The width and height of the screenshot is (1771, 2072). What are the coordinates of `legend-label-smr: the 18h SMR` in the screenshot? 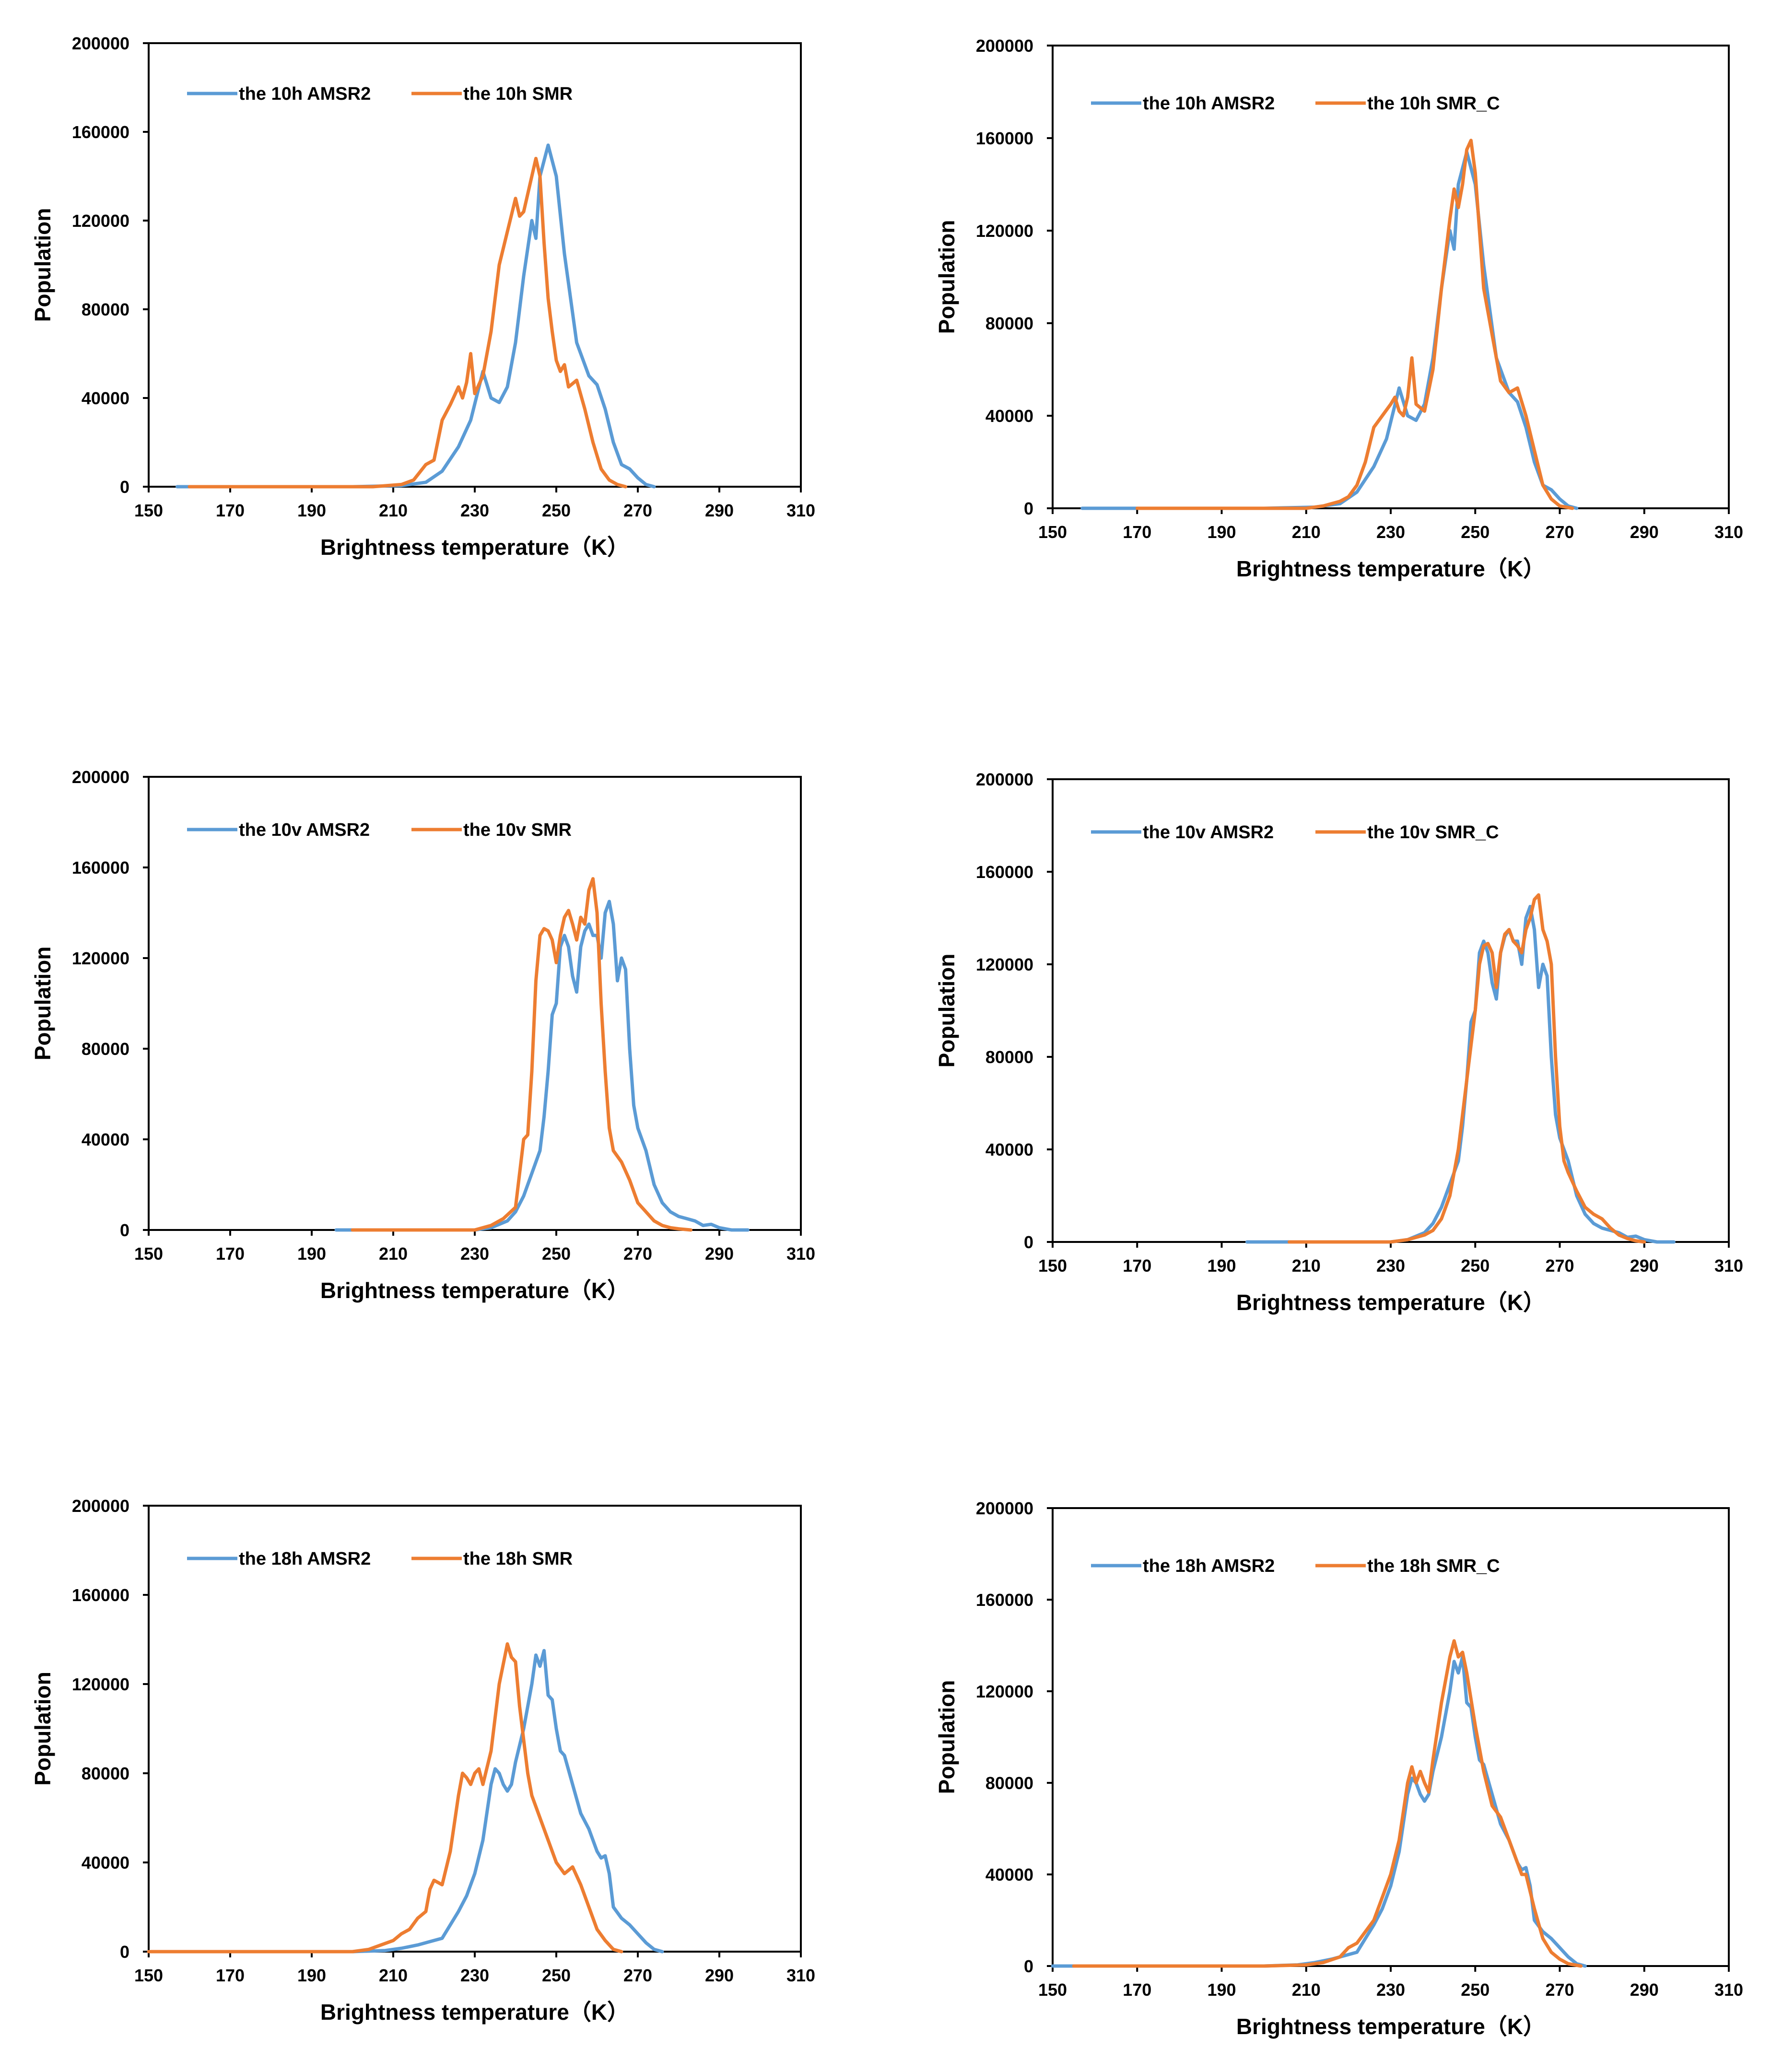 It's located at (518, 1559).